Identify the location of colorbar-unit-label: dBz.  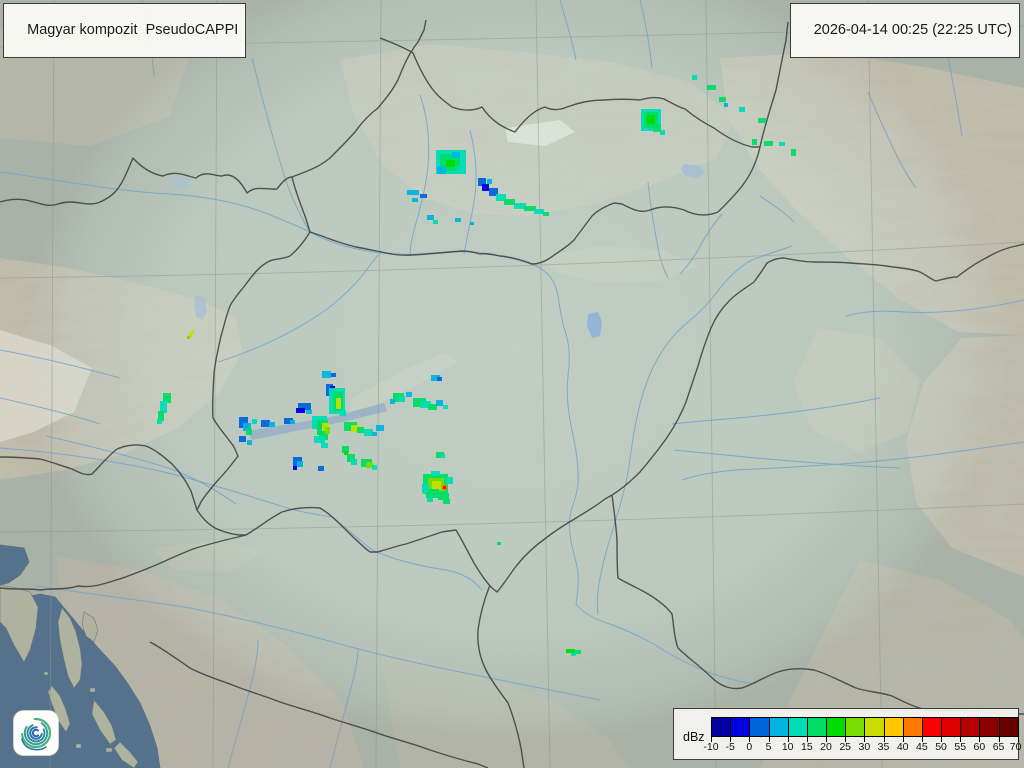
(694, 737).